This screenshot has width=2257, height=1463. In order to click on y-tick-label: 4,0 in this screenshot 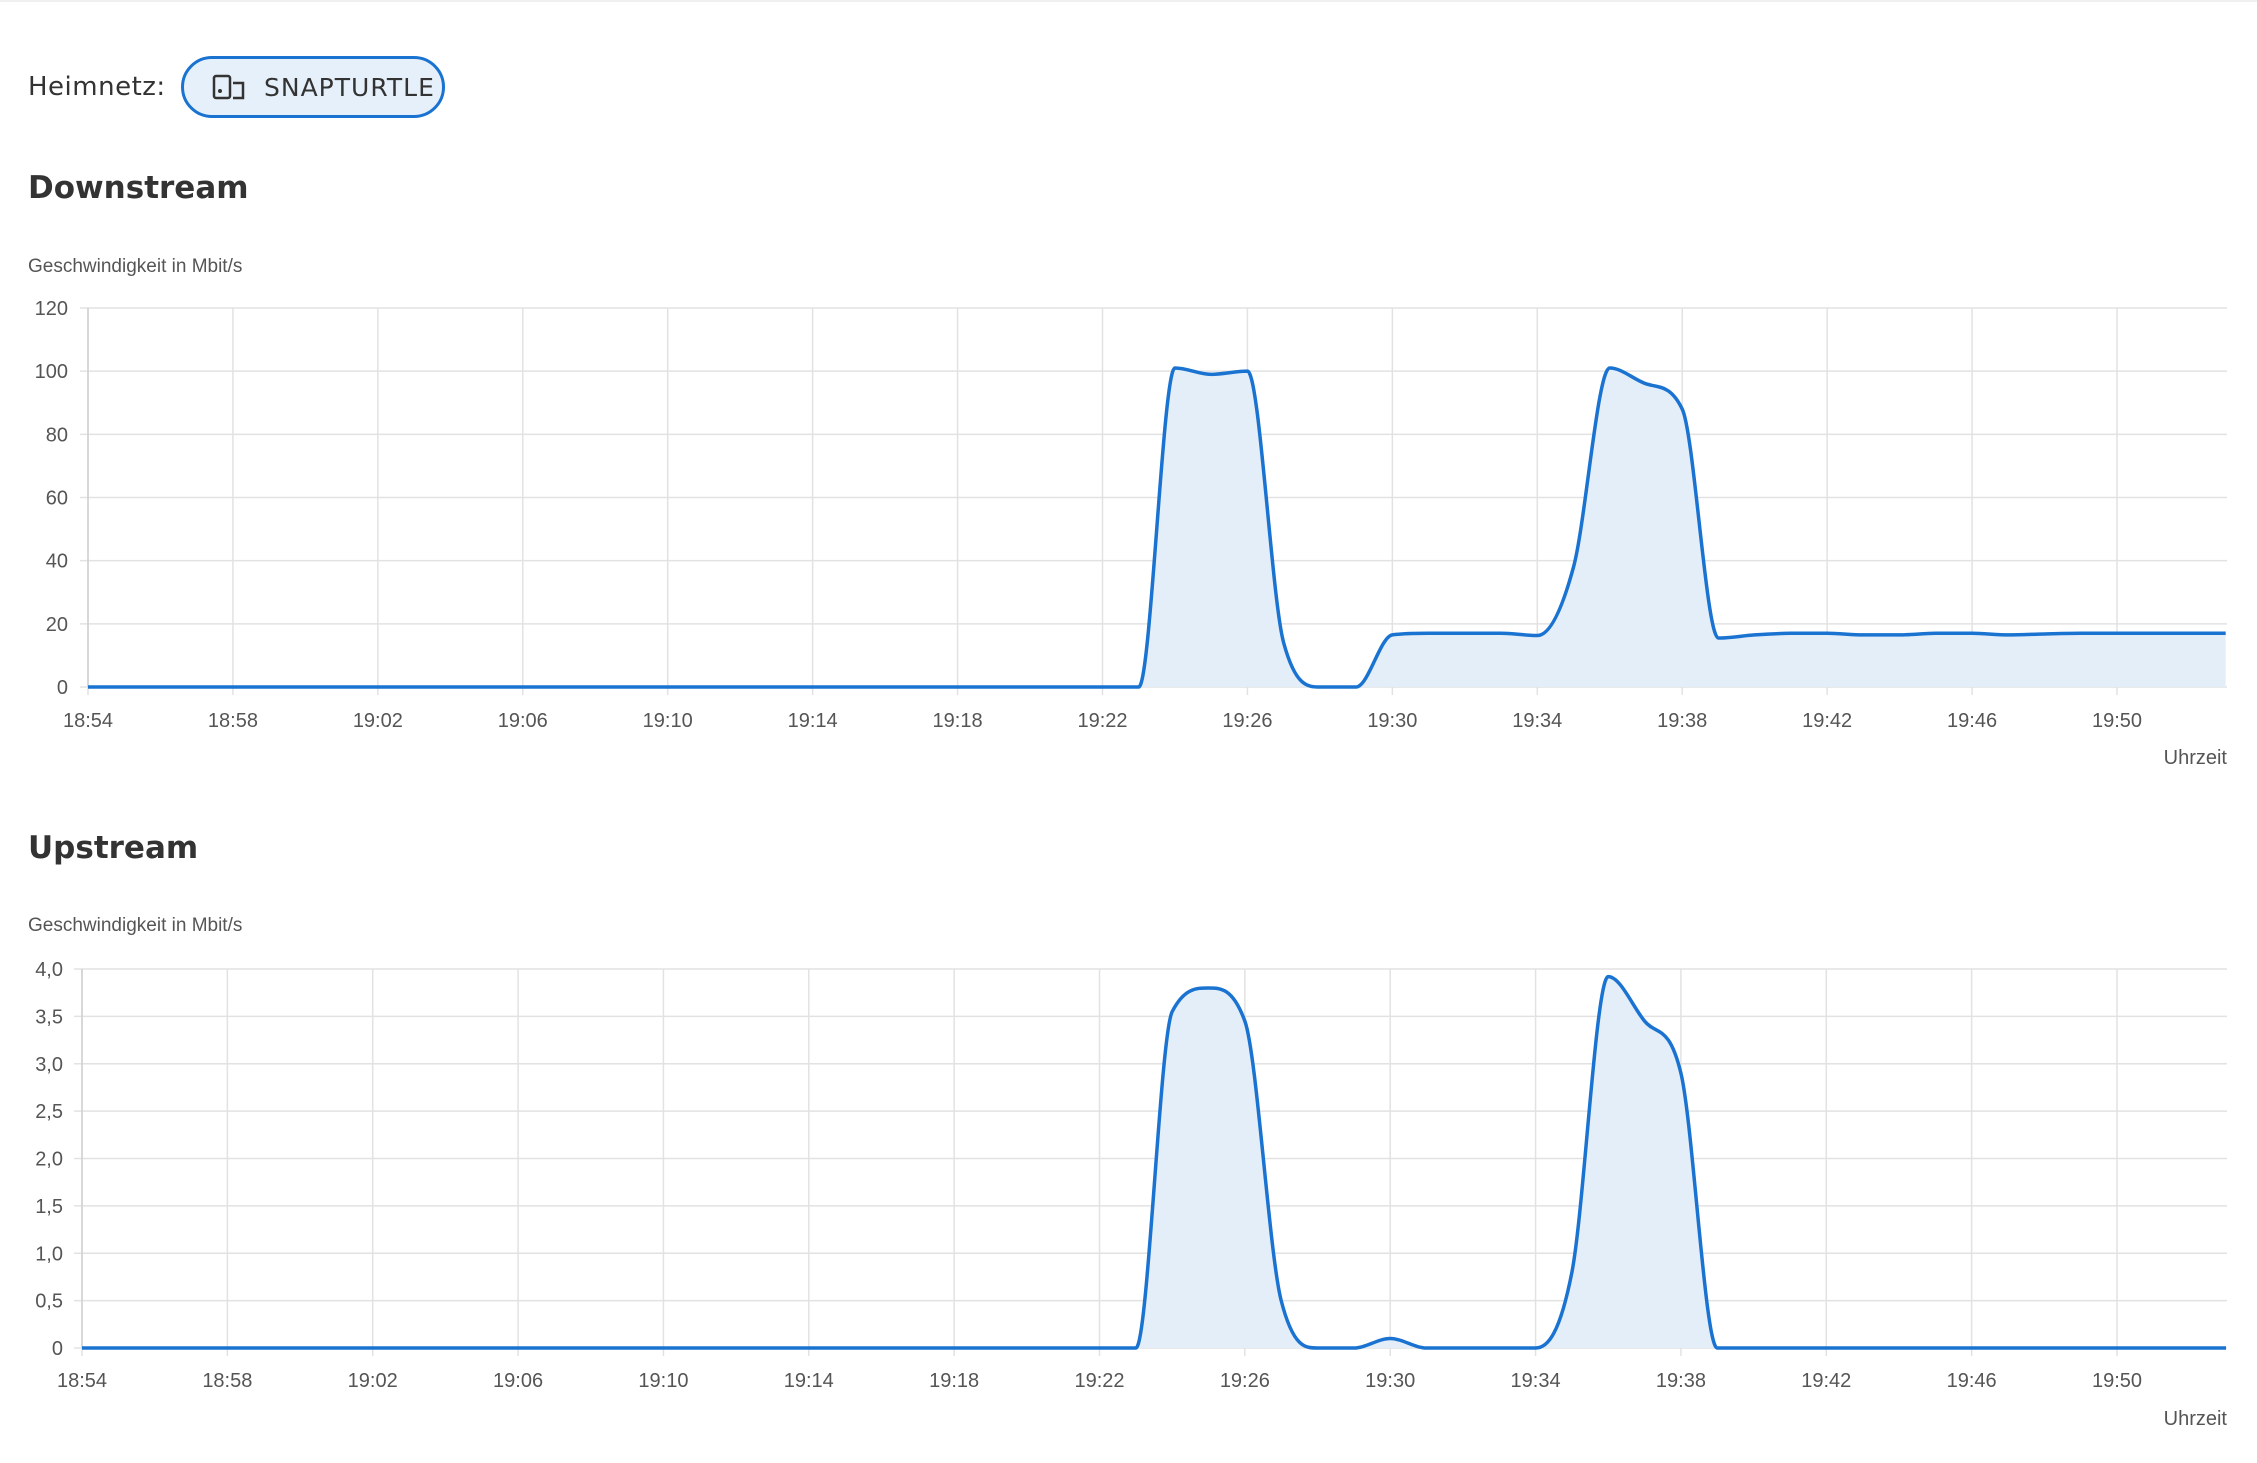, I will do `click(49, 970)`.